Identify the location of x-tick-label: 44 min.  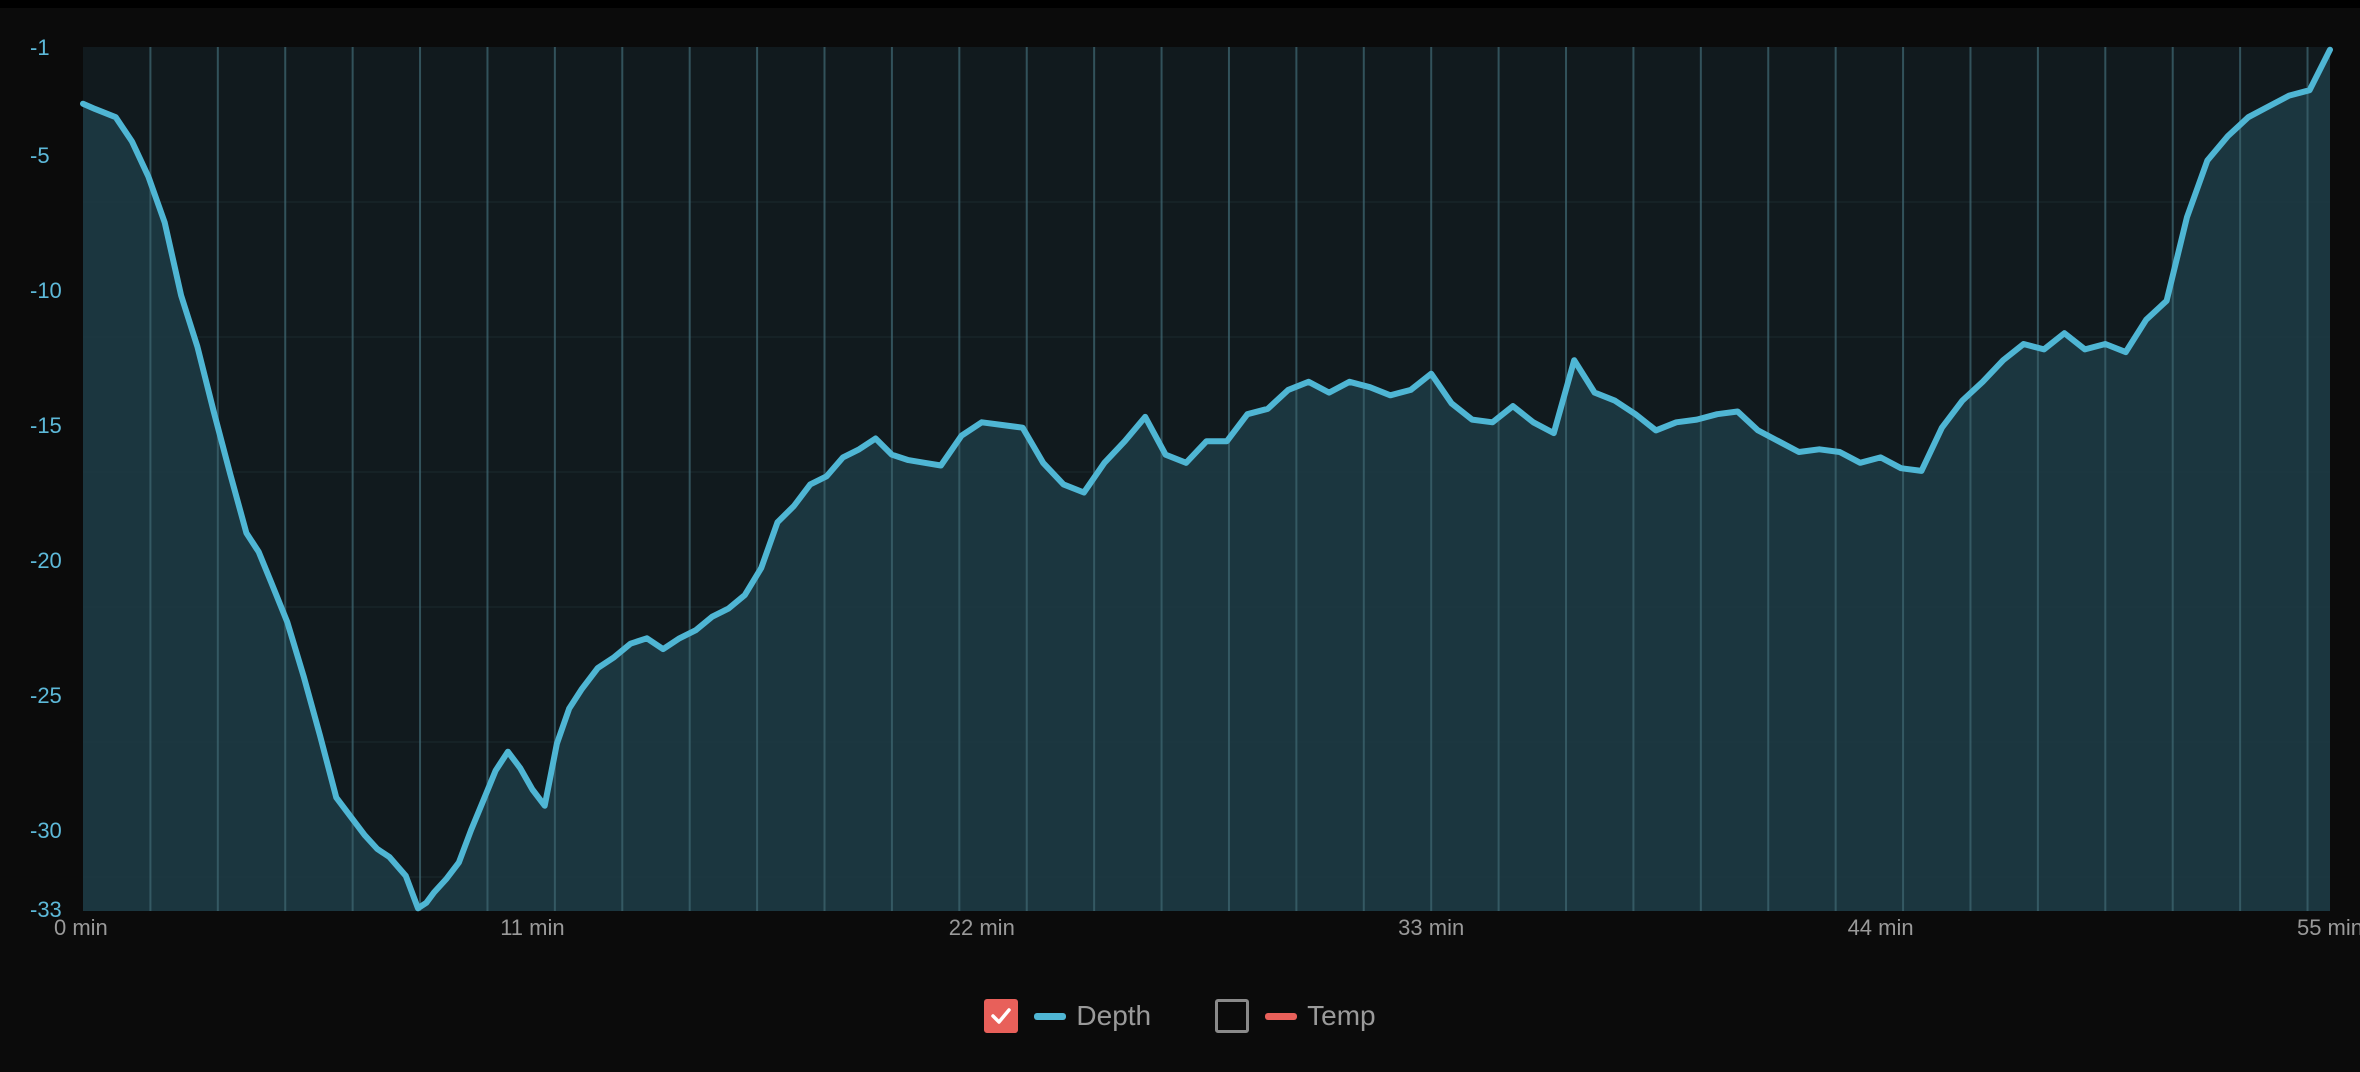
(1881, 927).